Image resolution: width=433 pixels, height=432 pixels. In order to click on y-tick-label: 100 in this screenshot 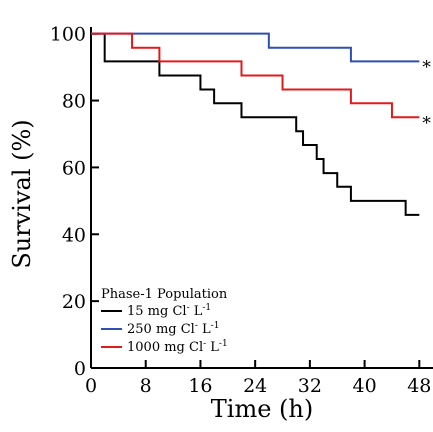, I will do `click(68, 35)`.